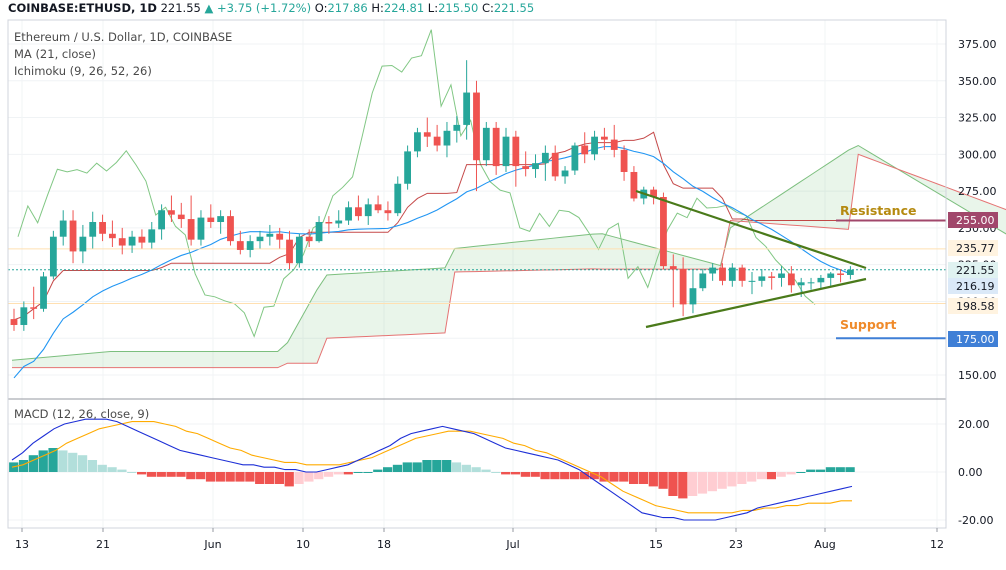  Describe the element at coordinates (977, 118) in the screenshot. I see `price-tick-label: 325.00` at that location.